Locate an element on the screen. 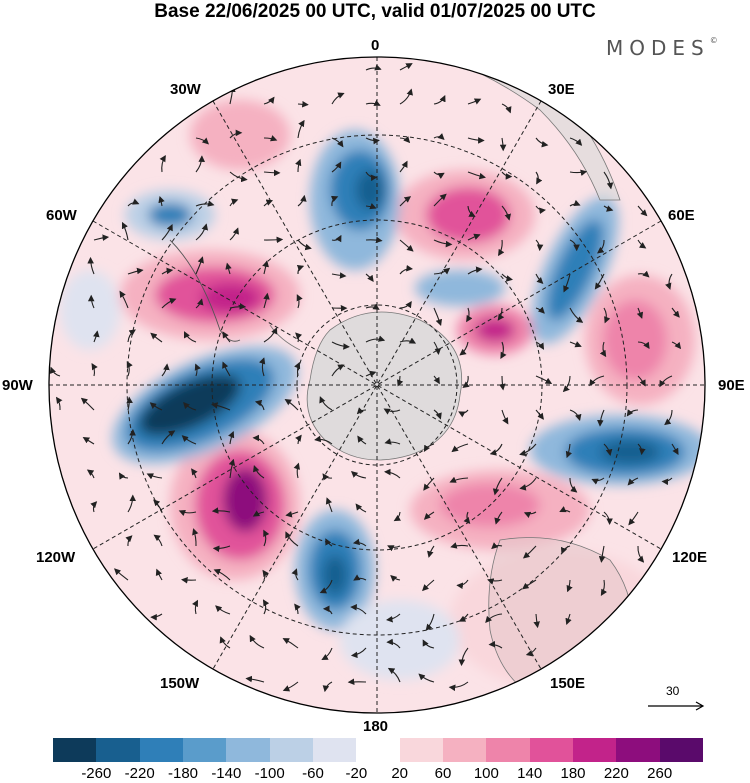  antarctica-landmass is located at coordinates (384, 386).